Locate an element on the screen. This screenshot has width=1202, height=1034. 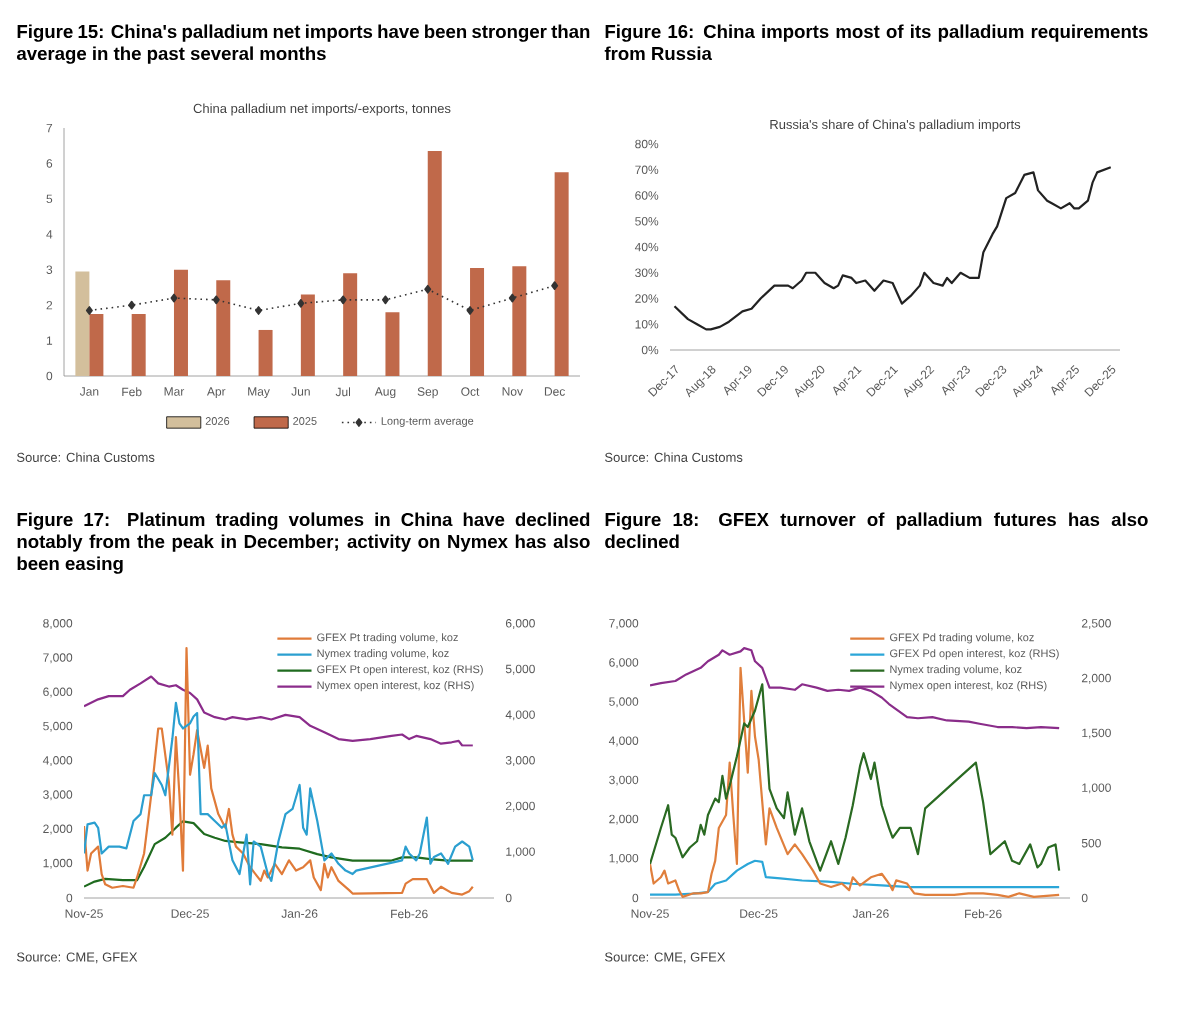
chart-title: Figure 16: China imports most of its palladium requirements from Russia is located at coordinates (876, 42).